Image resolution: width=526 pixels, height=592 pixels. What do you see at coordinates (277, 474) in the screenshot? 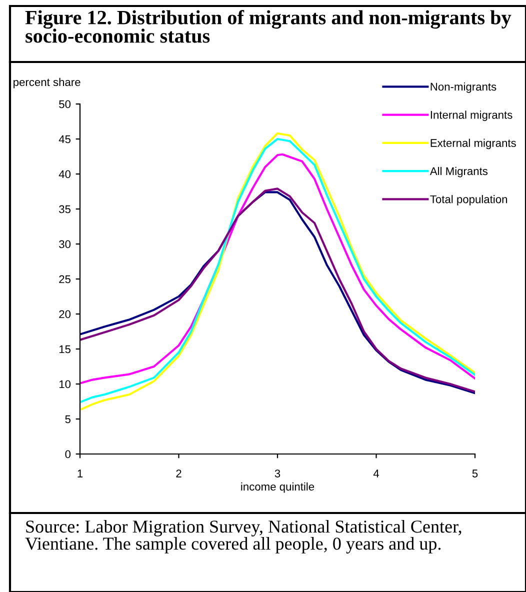
I see `x-tick-label: 3` at bounding box center [277, 474].